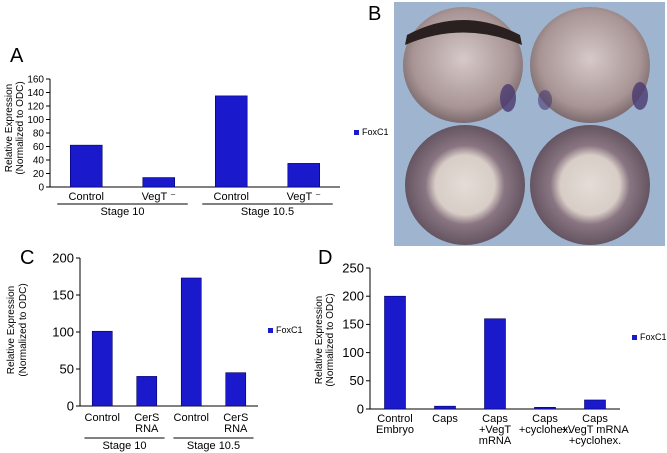  What do you see at coordinates (35, 120) in the screenshot?
I see `y-tick-label-a-5: 100` at bounding box center [35, 120].